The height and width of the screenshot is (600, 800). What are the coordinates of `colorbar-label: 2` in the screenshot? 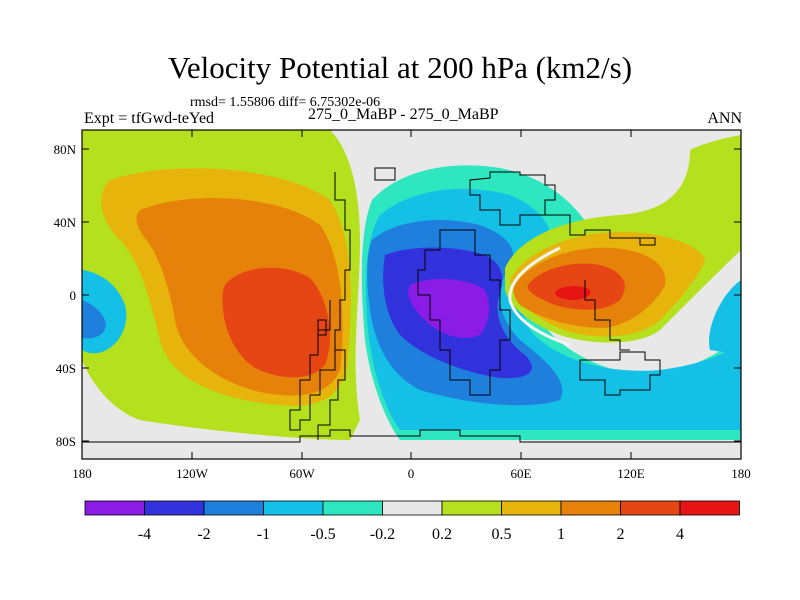 It's located at (621, 534).